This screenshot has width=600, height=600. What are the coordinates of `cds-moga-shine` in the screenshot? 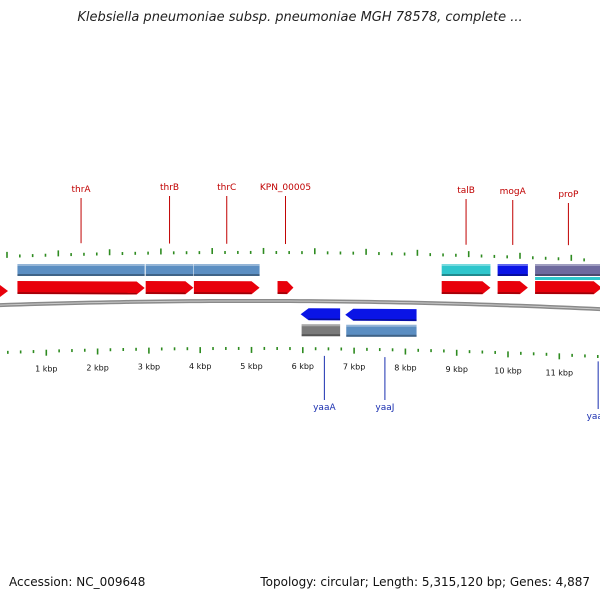 It's located at (512, 265).